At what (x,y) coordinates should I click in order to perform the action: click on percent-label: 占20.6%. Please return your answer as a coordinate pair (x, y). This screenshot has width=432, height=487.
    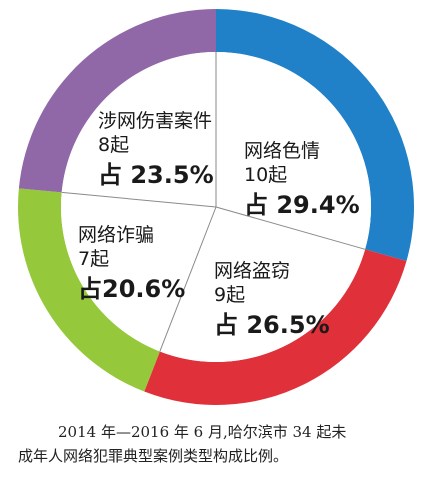
    Looking at the image, I should click on (132, 288).